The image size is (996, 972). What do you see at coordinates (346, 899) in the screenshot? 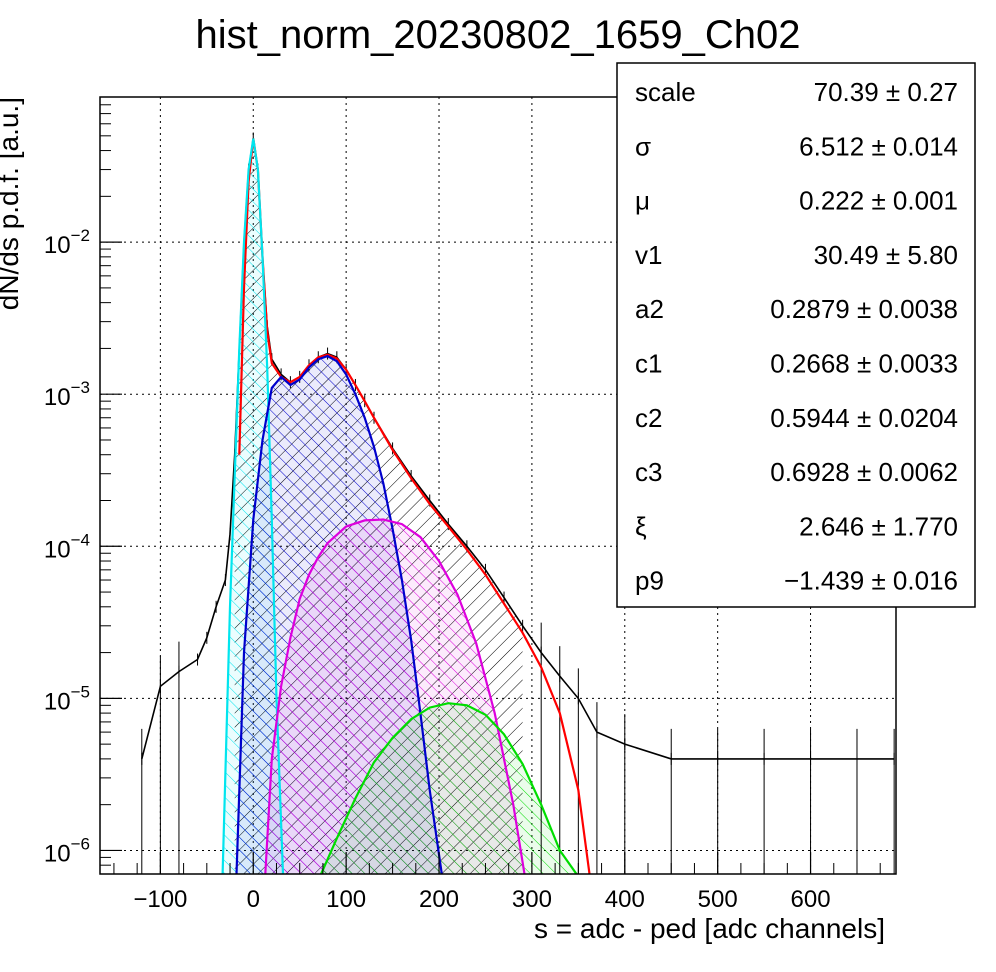
I see `x-tick-label: 100` at bounding box center [346, 899].